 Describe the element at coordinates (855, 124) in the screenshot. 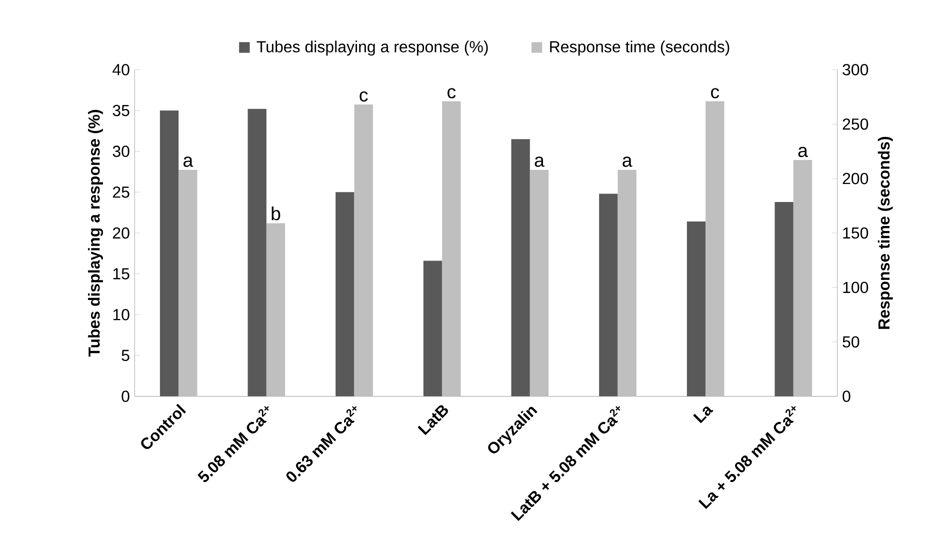

I see `y2-tick-label: 250` at that location.